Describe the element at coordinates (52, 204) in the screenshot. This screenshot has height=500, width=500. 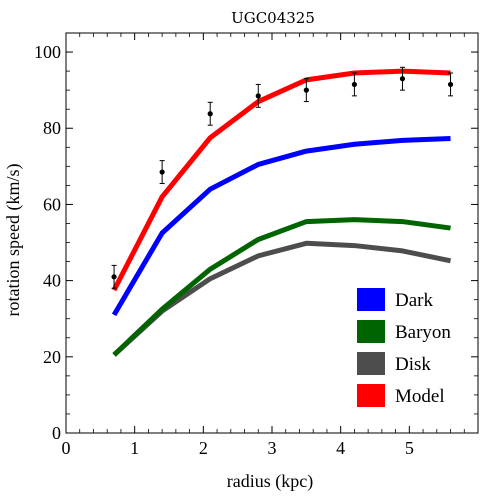
I see `y-tick-label: 60` at that location.